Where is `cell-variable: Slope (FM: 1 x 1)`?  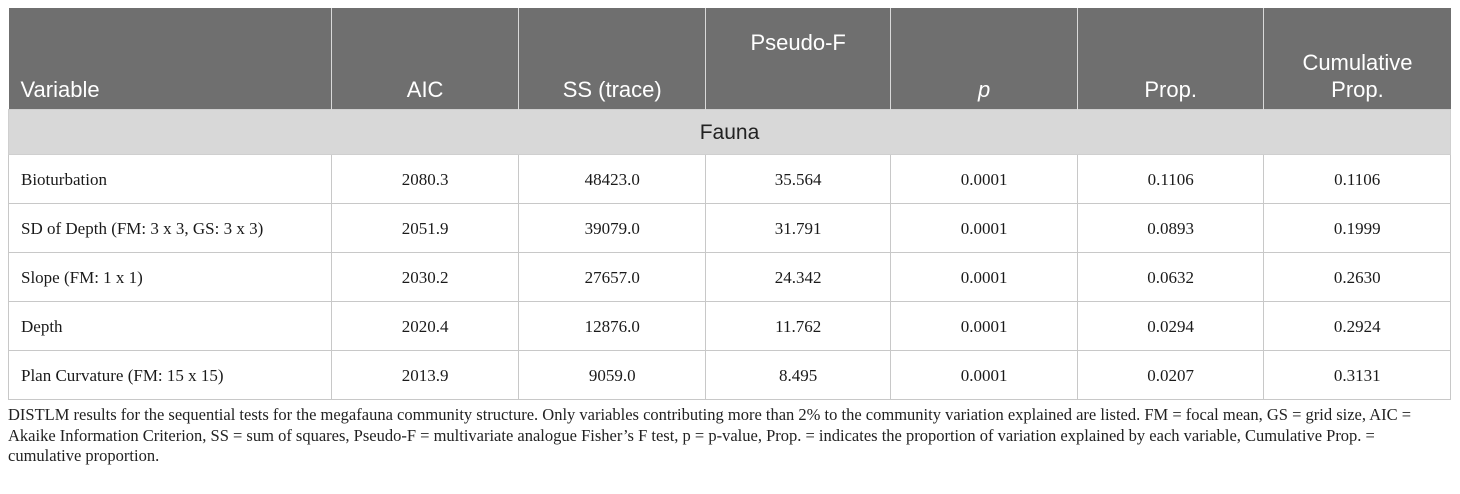
cell-variable: Slope (FM: 1 x 1) is located at coordinates (170, 277).